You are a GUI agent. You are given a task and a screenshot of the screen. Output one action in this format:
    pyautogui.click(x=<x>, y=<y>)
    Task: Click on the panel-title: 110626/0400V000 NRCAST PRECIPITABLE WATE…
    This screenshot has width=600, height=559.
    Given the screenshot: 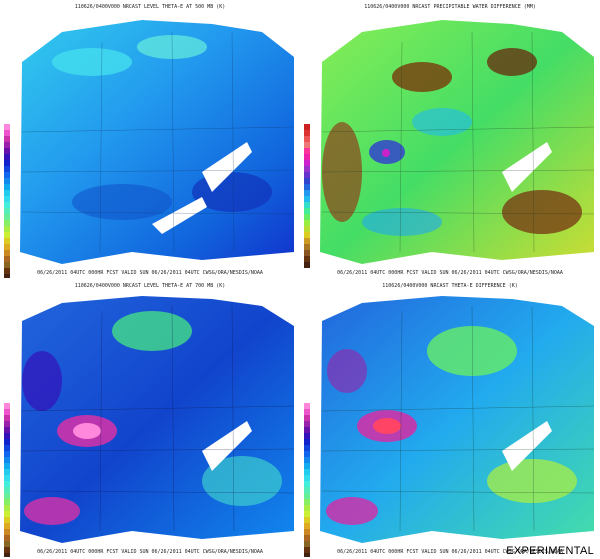 What is the action you would take?
    pyautogui.click(x=450, y=7)
    